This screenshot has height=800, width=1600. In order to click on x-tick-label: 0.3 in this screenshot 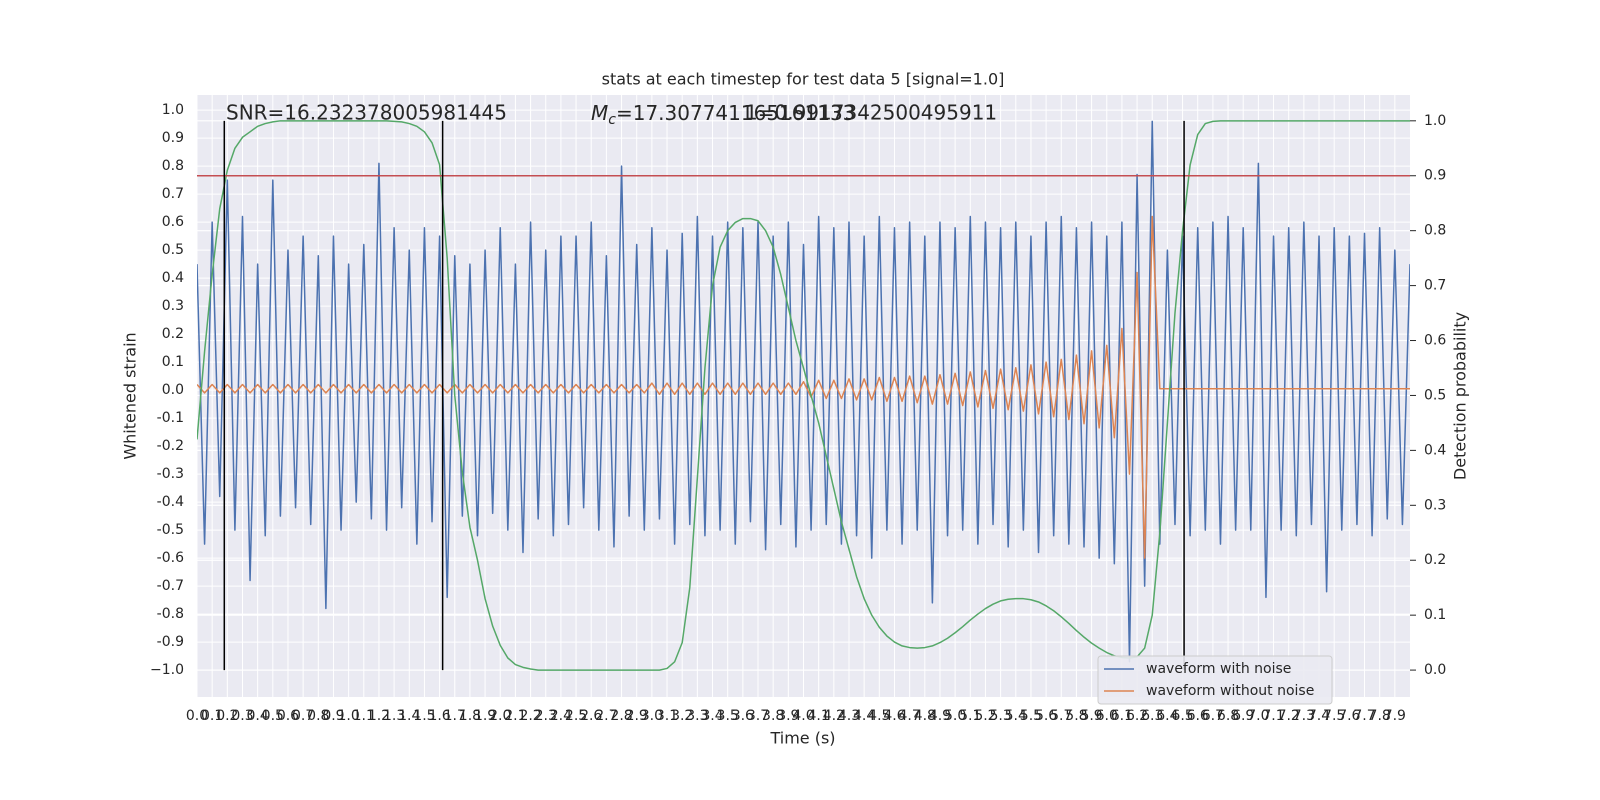, I will do `click(242, 716)`.